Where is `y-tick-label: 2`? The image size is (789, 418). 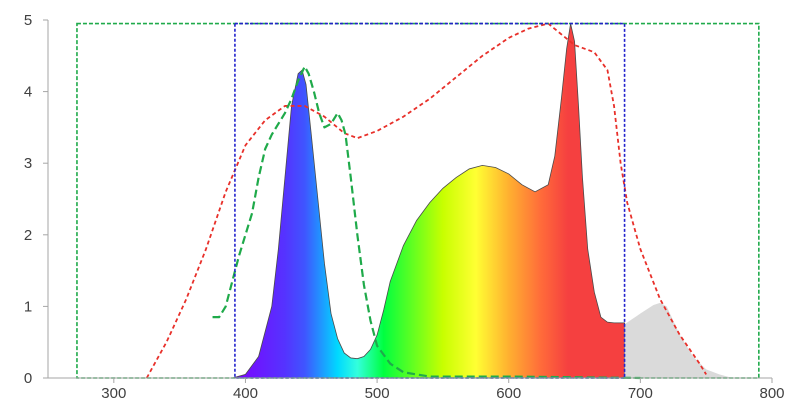
y-tick-label: 2 is located at coordinates (28, 235).